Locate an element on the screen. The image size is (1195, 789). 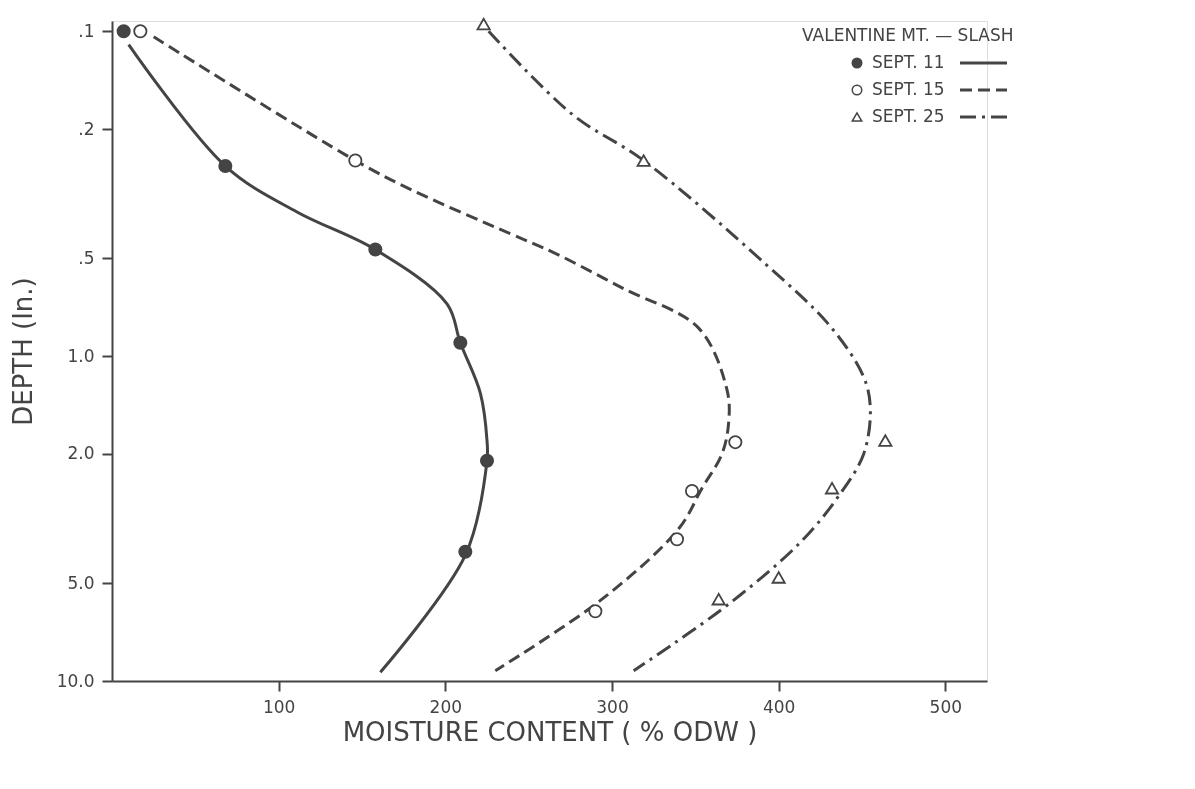
legend-title: VALENTINE MT. — SLASH is located at coordinates (908, 35).